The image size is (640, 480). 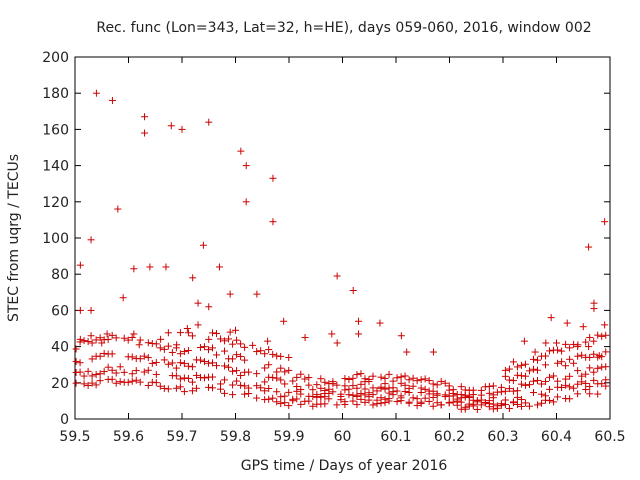 I want to click on x-tick-label: 60, so click(x=343, y=437).